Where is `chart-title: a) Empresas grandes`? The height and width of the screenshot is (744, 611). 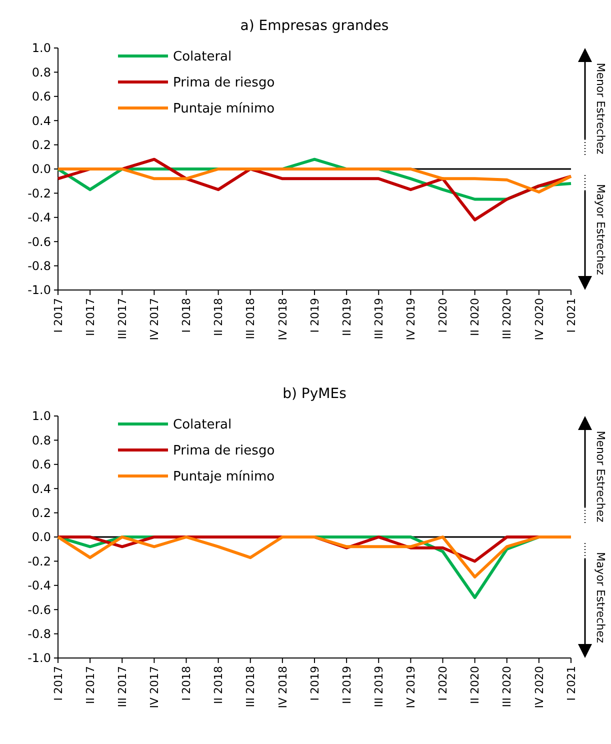
chart-title: a) Empresas grandes is located at coordinates (314, 26).